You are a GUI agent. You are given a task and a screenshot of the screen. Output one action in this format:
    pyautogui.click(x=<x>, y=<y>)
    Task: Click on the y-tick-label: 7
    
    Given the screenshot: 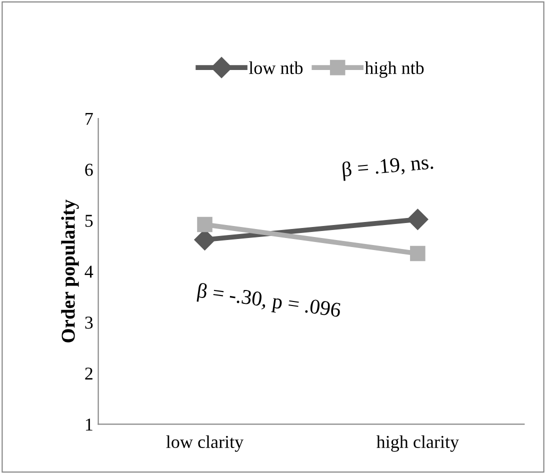 What is the action you would take?
    pyautogui.click(x=89, y=118)
    